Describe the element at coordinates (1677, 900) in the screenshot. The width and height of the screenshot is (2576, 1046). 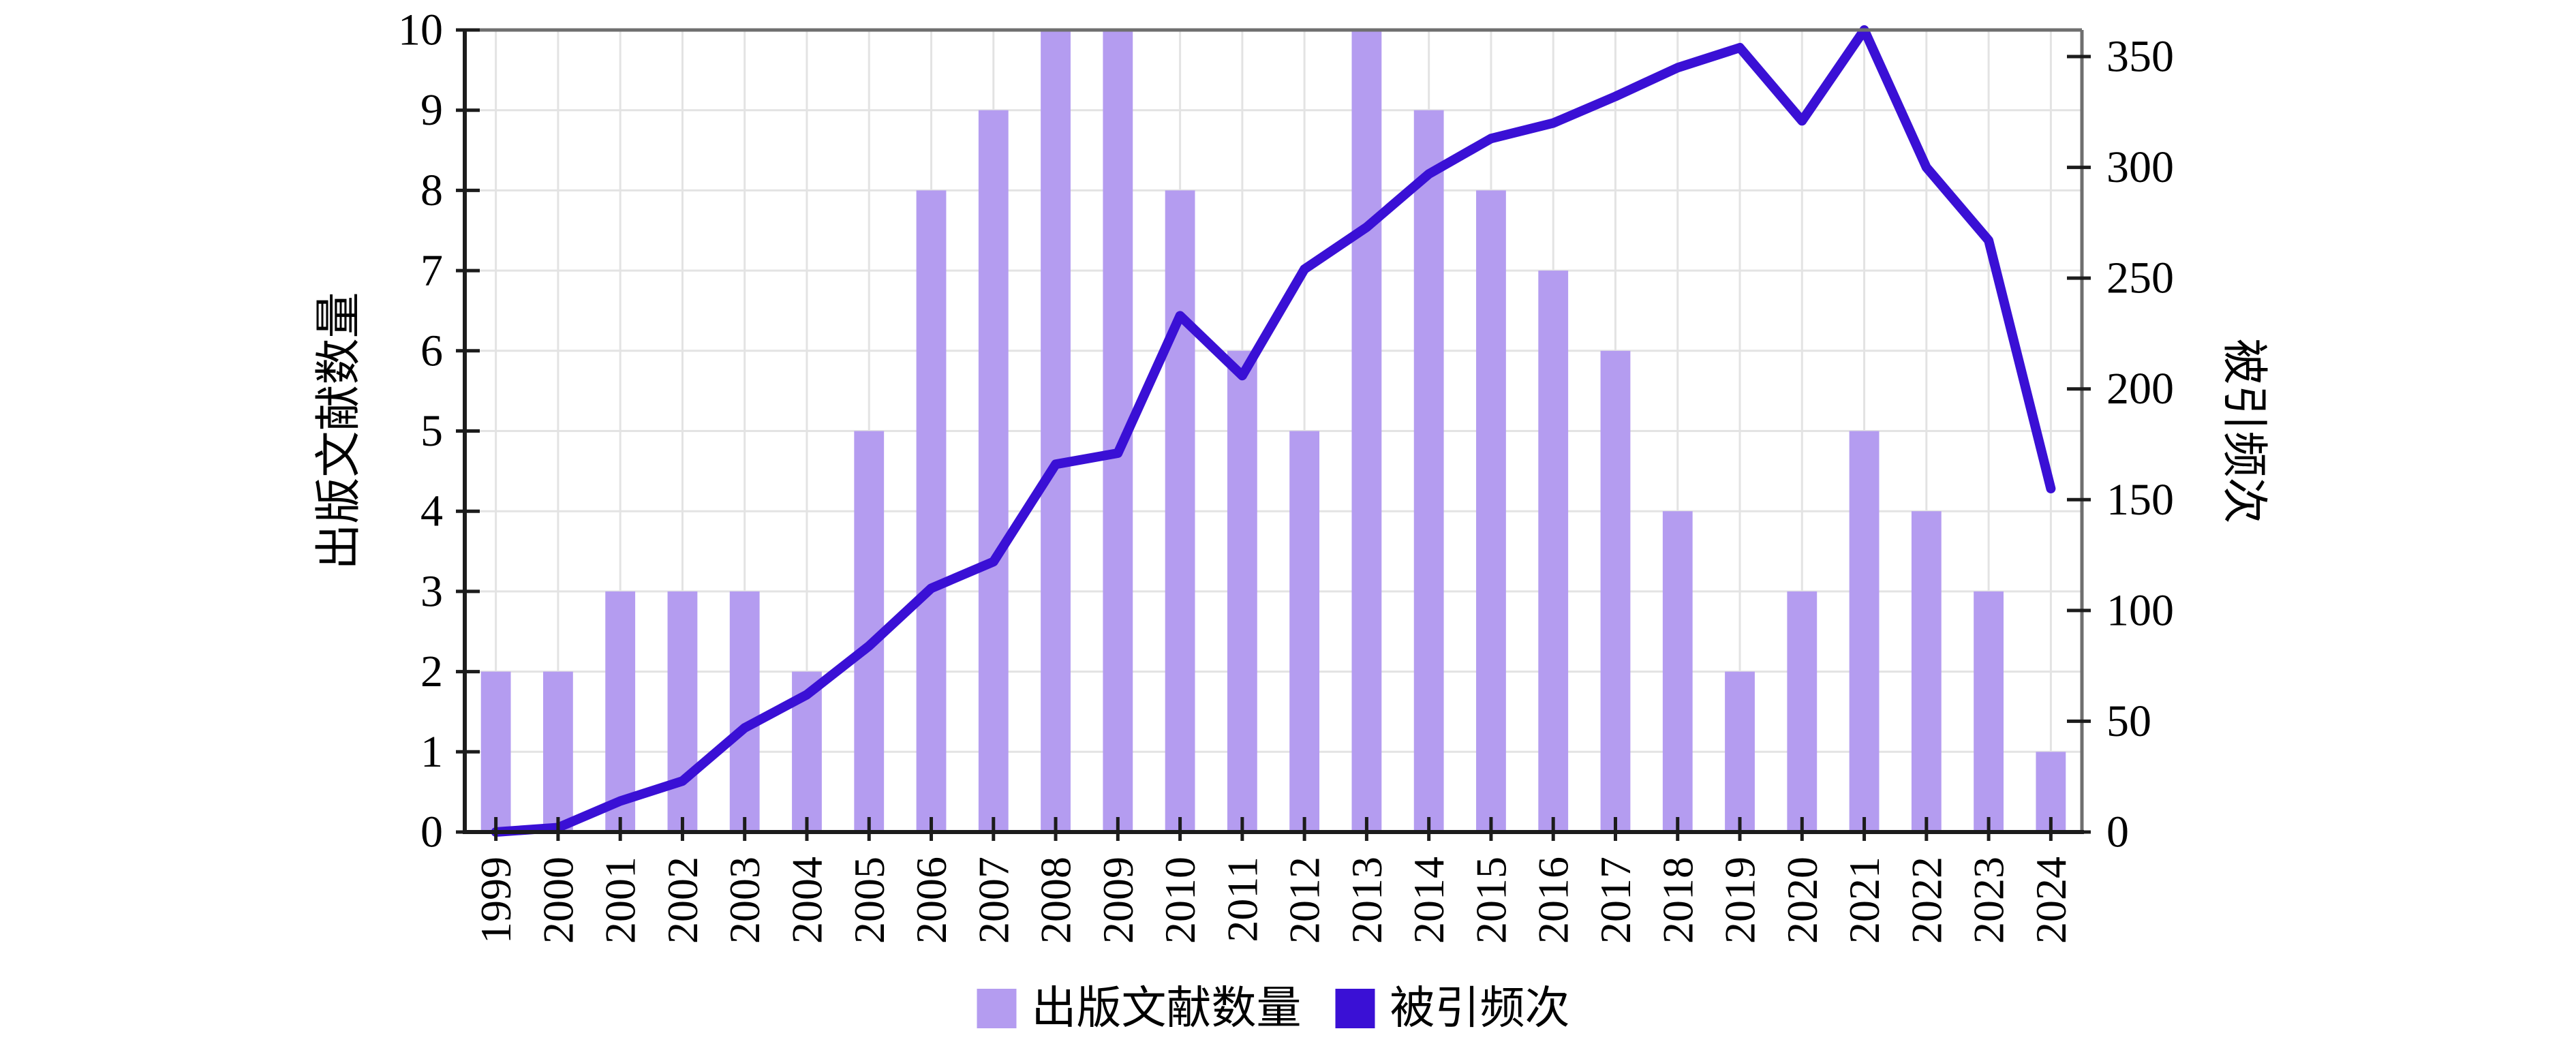
I see `x-axis-label-2018: 2018` at that location.